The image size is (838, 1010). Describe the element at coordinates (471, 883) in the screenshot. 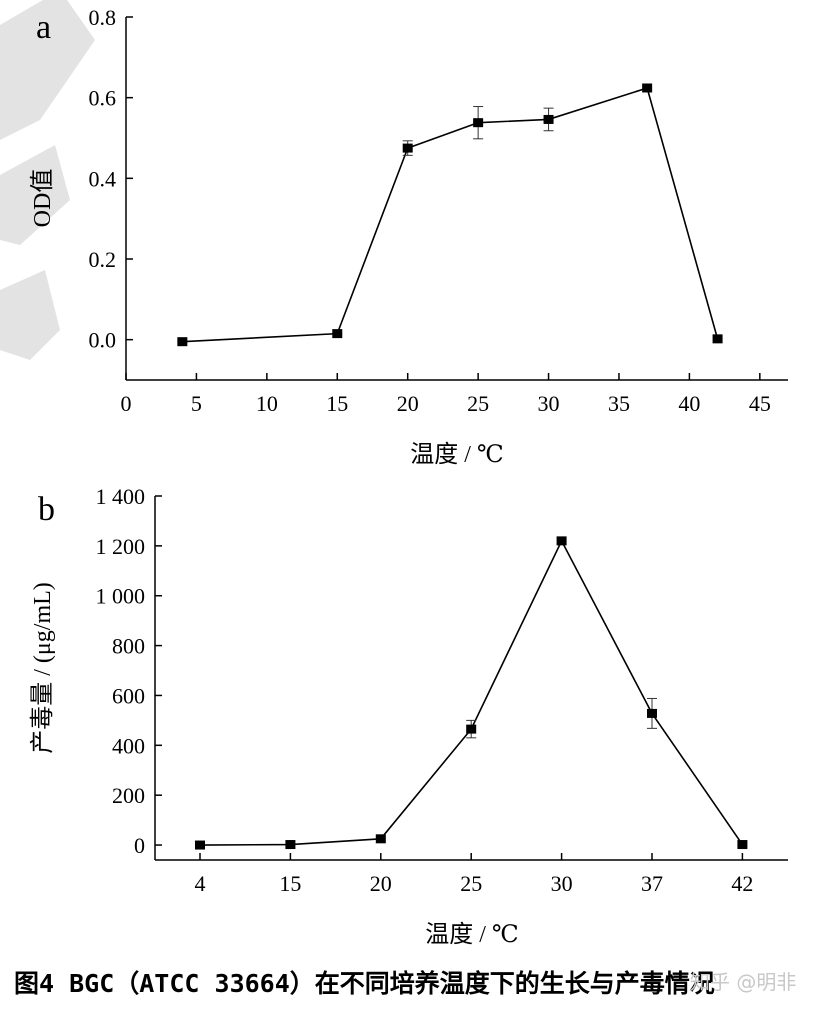

I see `x-tick-label-b: 25` at that location.